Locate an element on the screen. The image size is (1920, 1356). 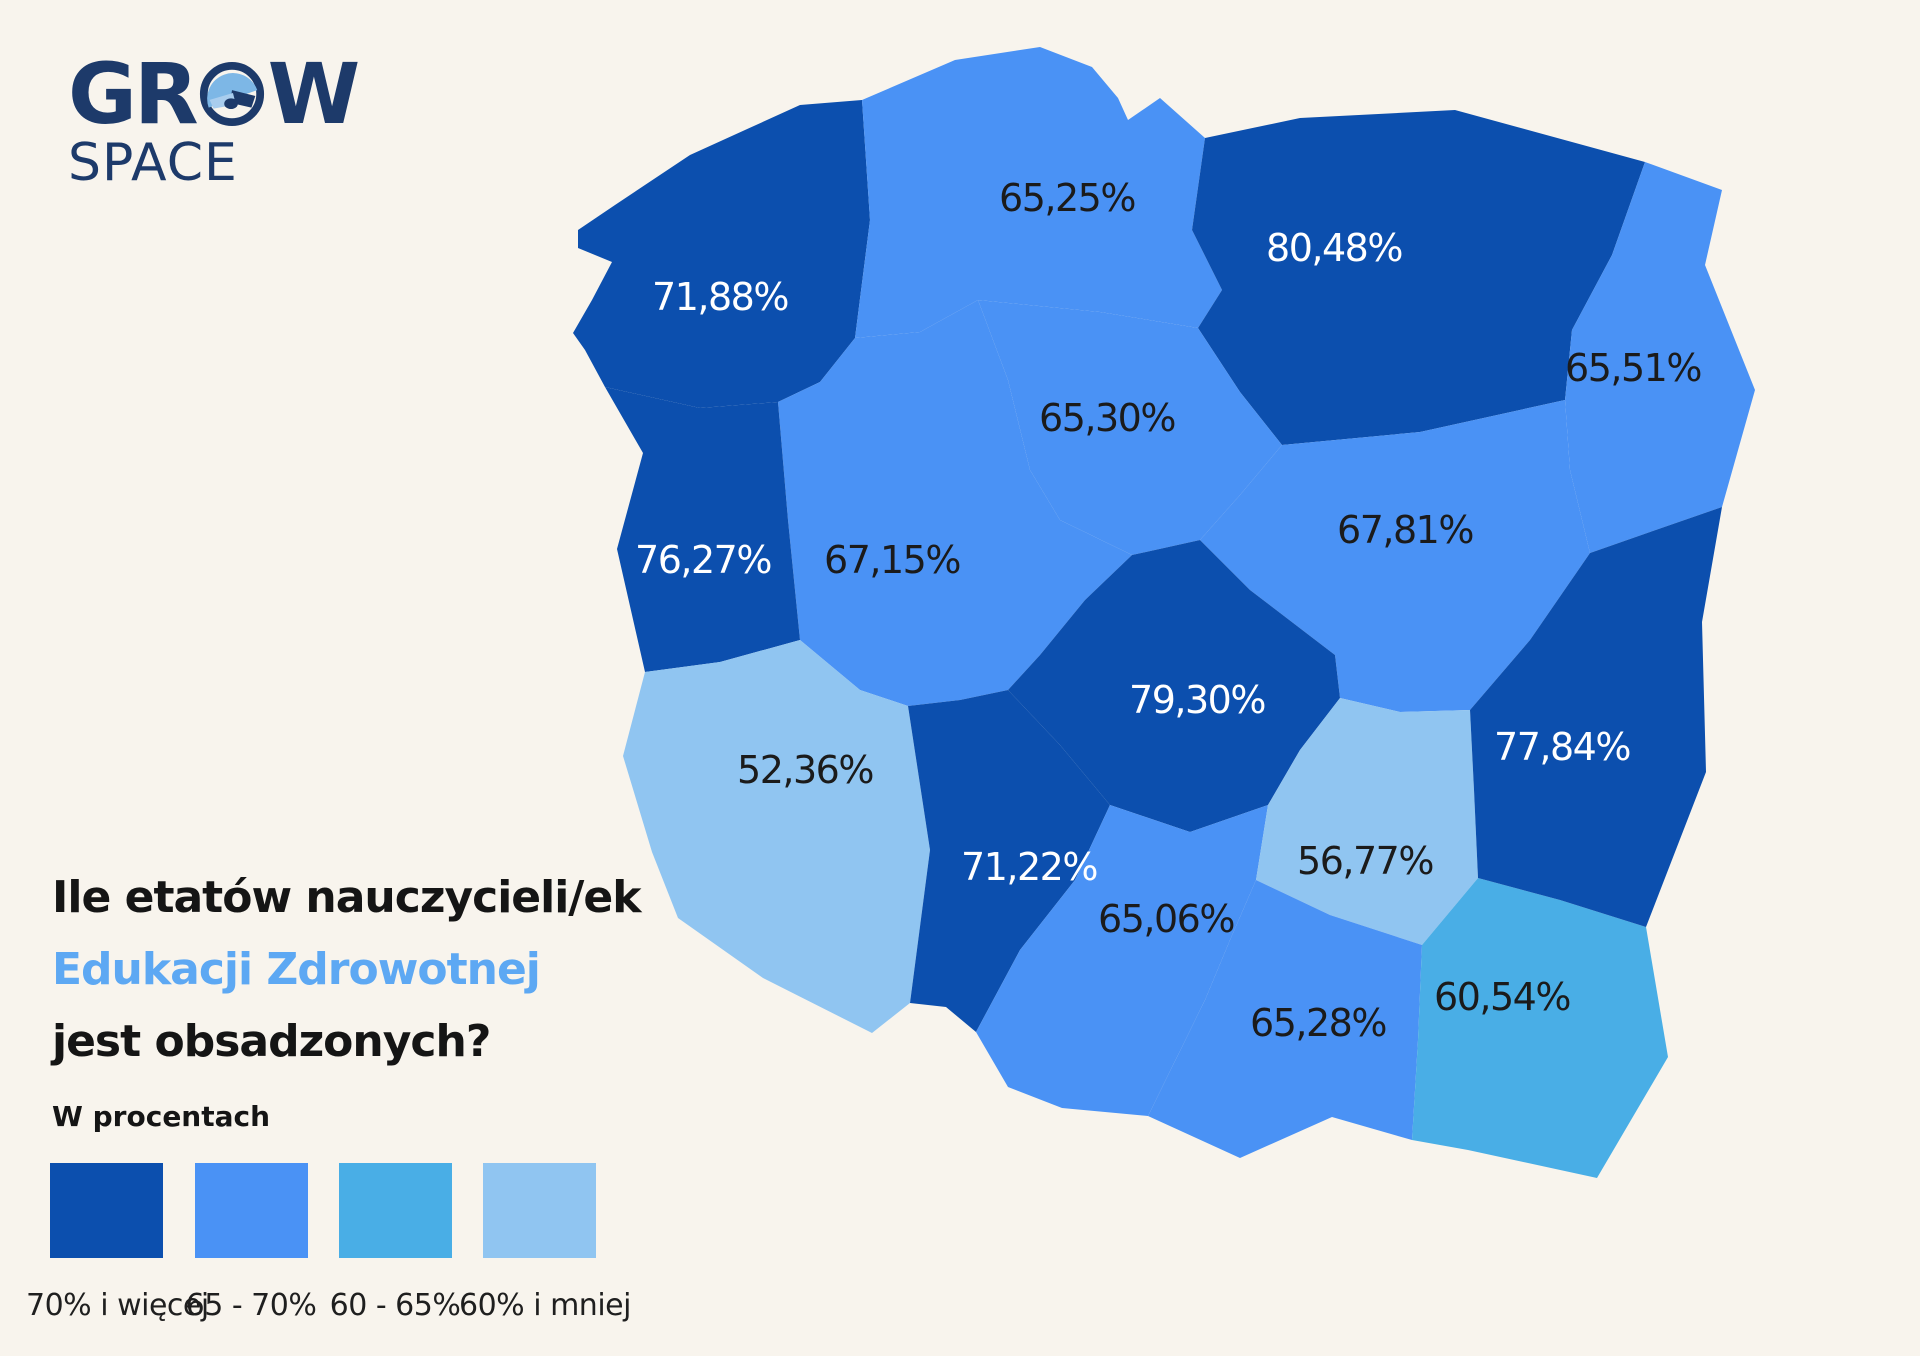
region-label-podkarpackie: 60,54% is located at coordinates (1502, 997).